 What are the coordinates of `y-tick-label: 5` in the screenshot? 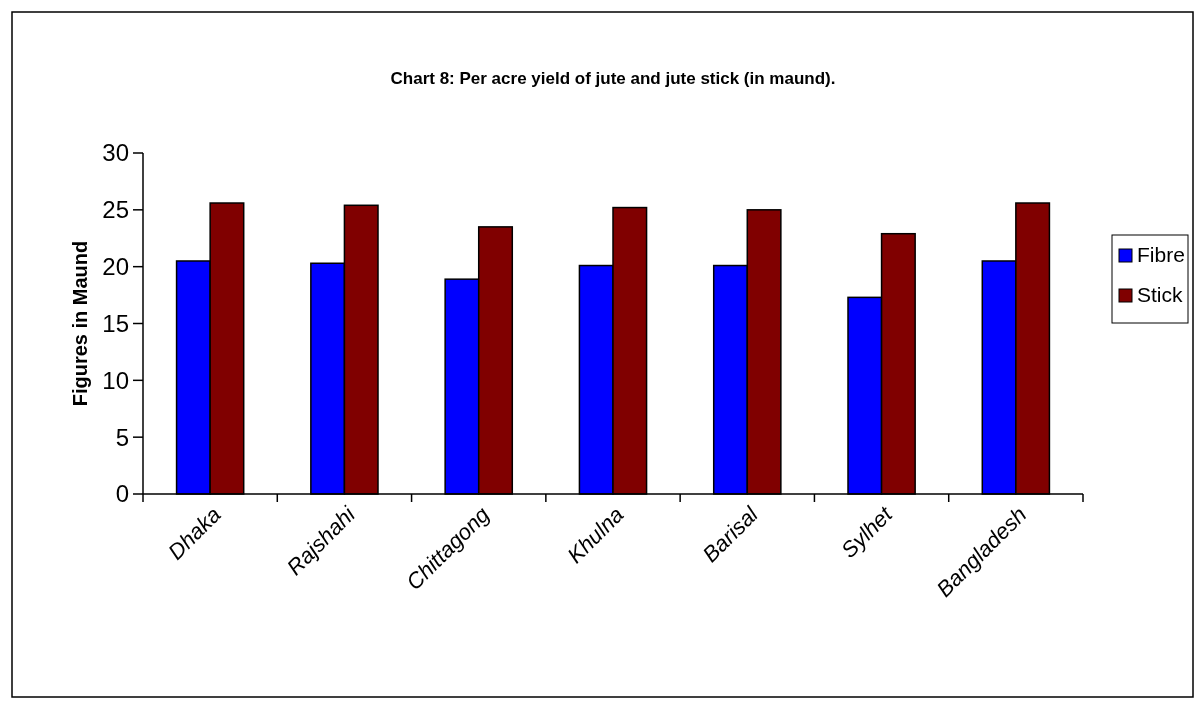 It's located at (122, 437).